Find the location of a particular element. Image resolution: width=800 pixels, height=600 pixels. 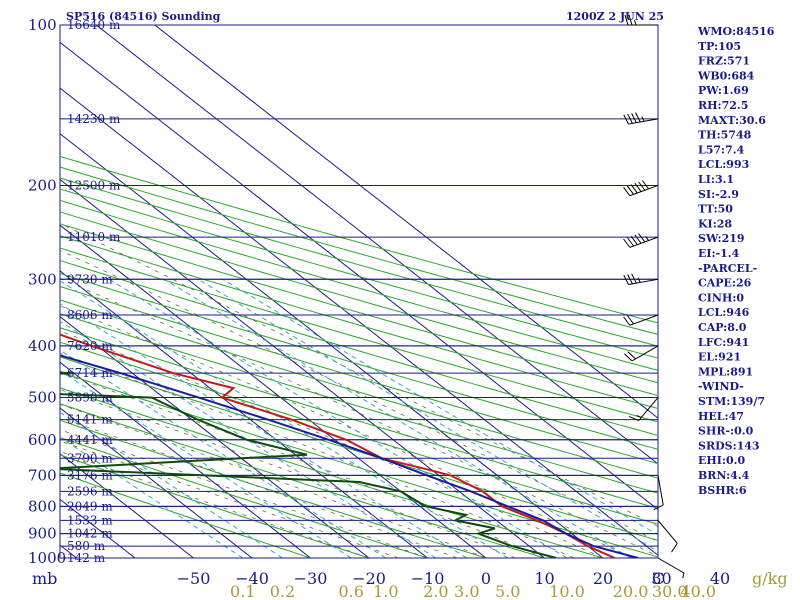

index-value: LFC:941 is located at coordinates (723, 342).